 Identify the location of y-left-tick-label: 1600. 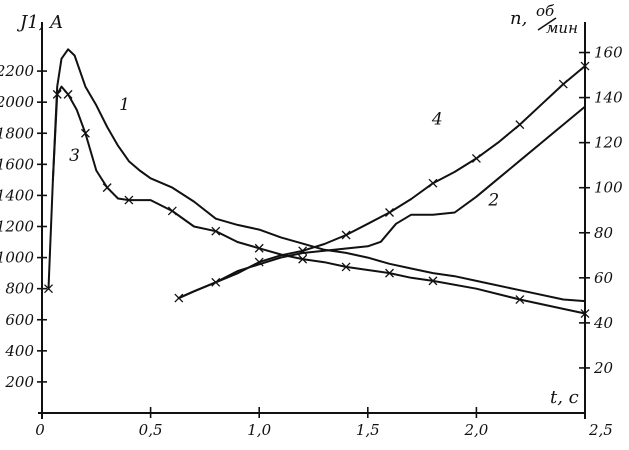
(17, 164).